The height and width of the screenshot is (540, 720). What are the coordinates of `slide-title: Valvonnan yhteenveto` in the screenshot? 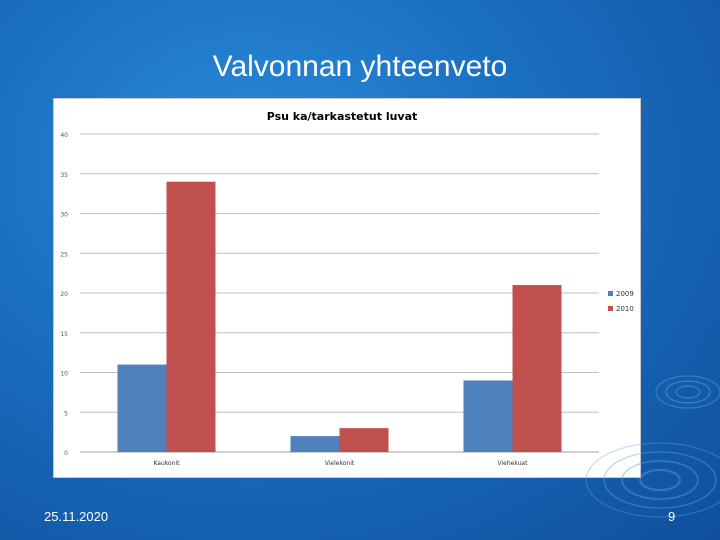 It's located at (360, 66).